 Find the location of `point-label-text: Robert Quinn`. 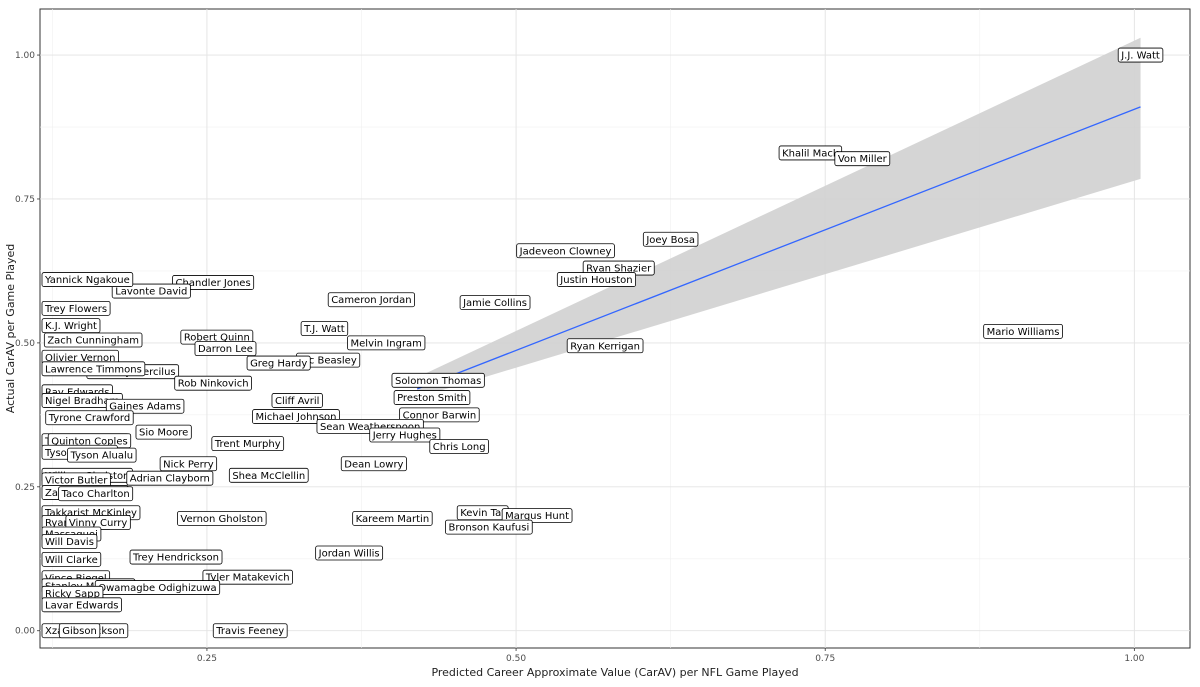

point-label-text: Robert Quinn is located at coordinates (217, 338).